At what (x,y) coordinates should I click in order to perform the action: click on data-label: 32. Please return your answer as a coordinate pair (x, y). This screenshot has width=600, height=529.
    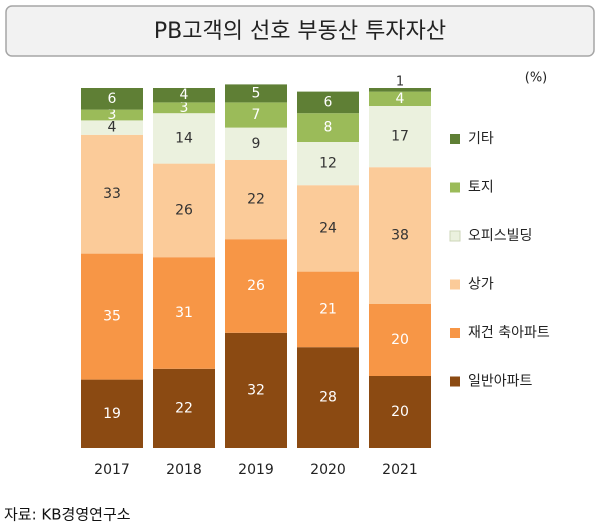
    Looking at the image, I should click on (256, 390).